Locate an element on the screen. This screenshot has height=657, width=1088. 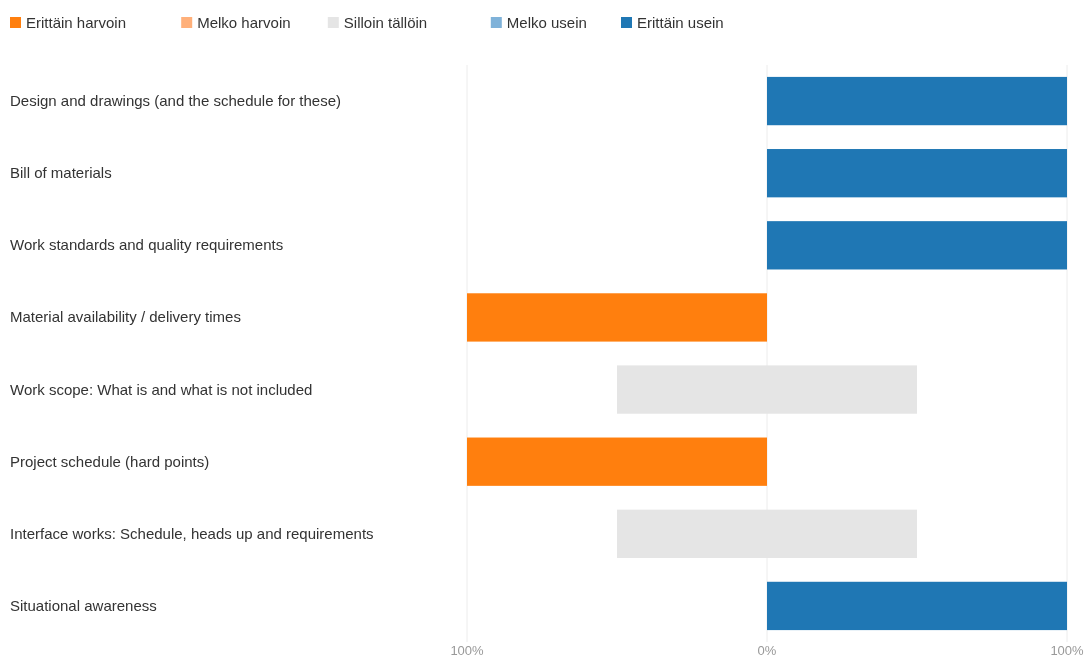
y-tick-label: Material availability / delivery times is located at coordinates (125, 317).